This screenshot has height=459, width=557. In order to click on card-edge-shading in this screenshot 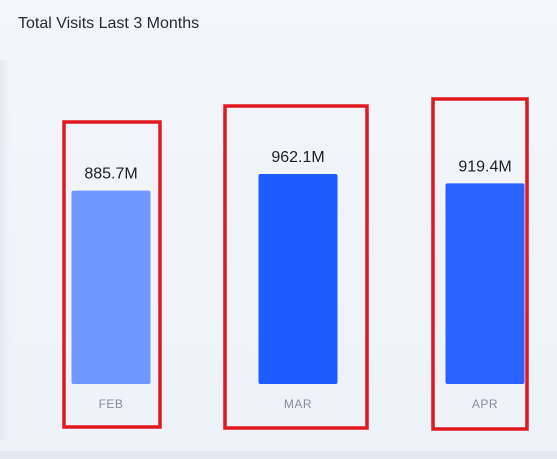, I will do `click(5, 250)`.